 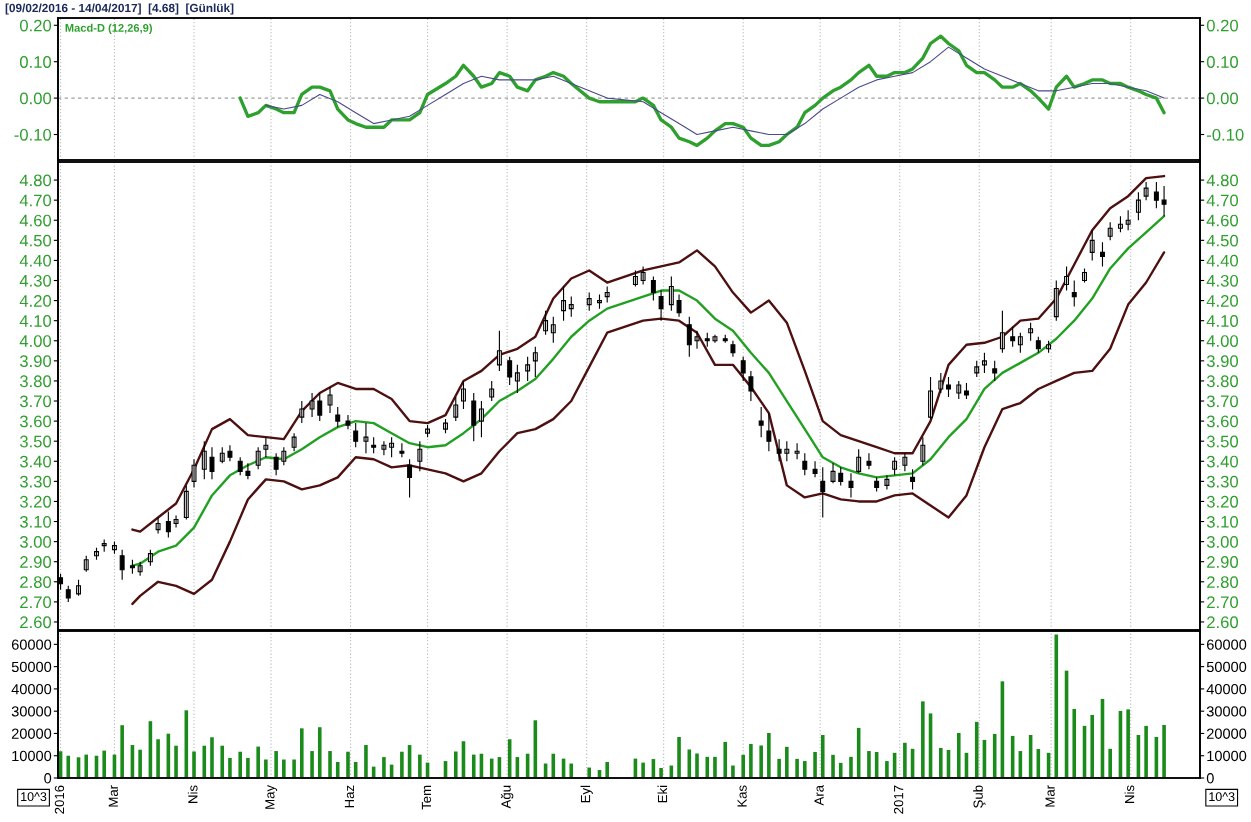 I want to click on x-tick-label: 2016, so click(x=59, y=799).